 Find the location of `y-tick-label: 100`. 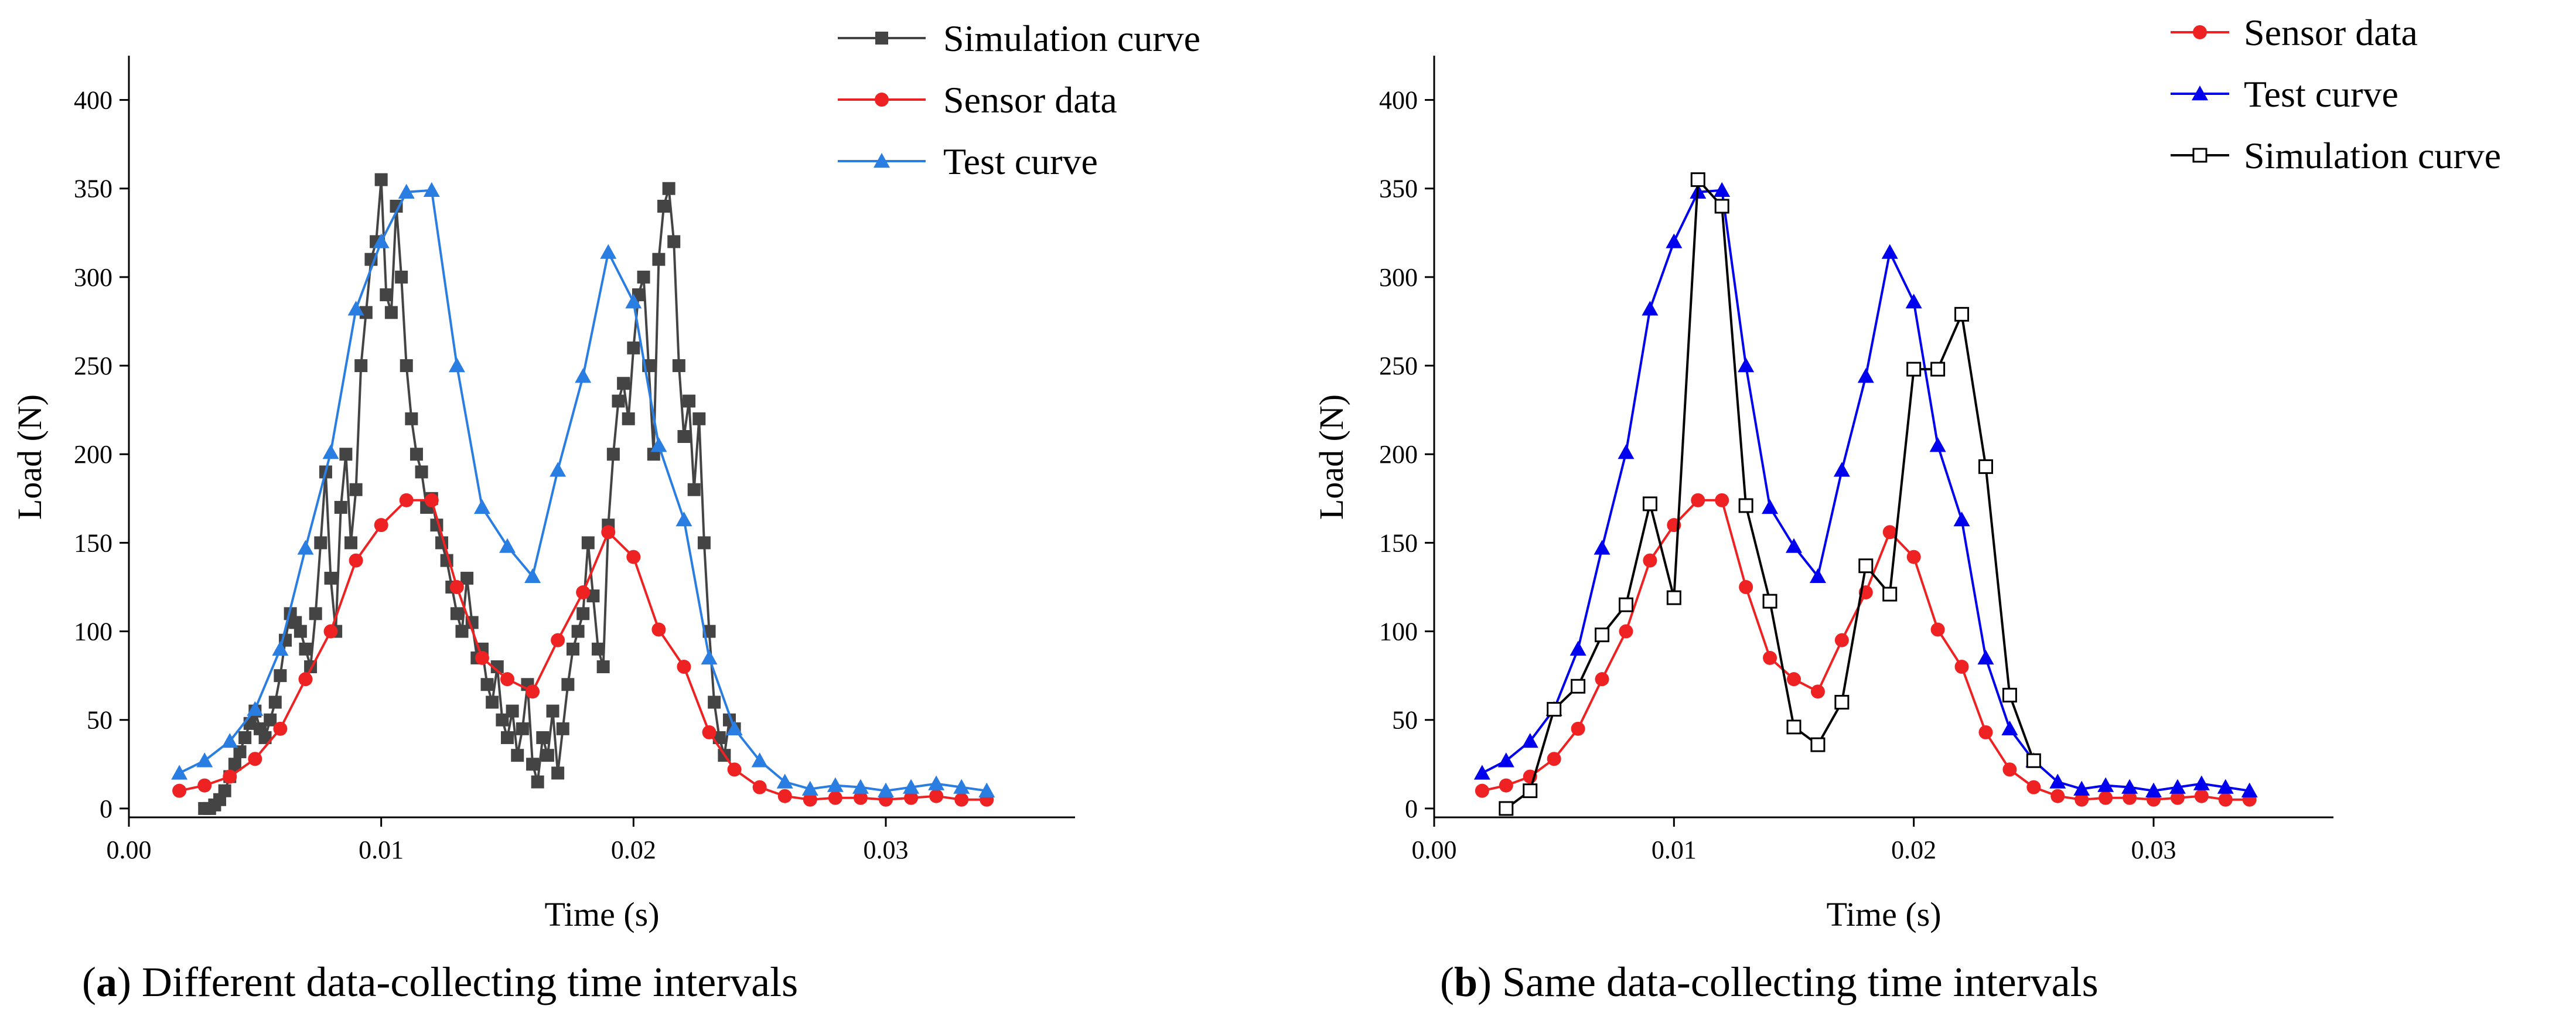

y-tick-label: 100 is located at coordinates (1398, 632).